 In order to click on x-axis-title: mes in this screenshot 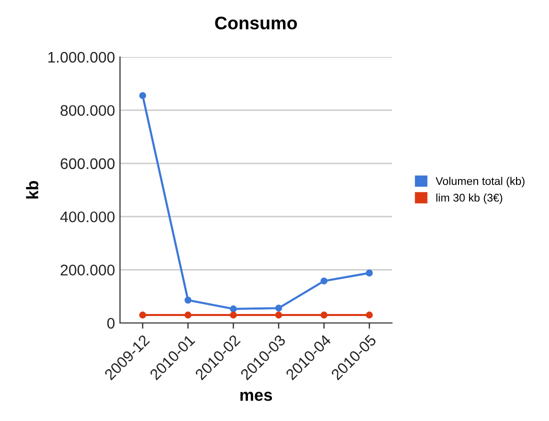, I will do `click(256, 396)`.